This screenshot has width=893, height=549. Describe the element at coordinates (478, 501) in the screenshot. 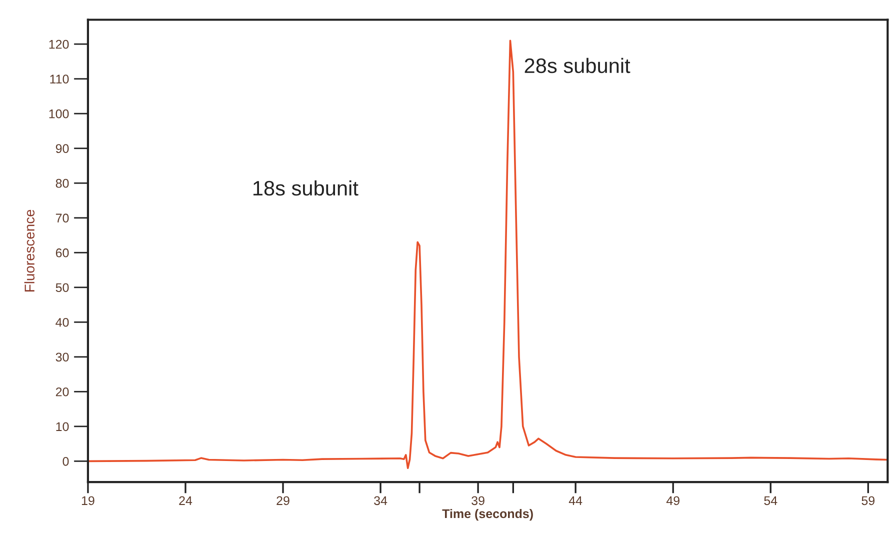

I see `x-tick-label: 39` at that location.